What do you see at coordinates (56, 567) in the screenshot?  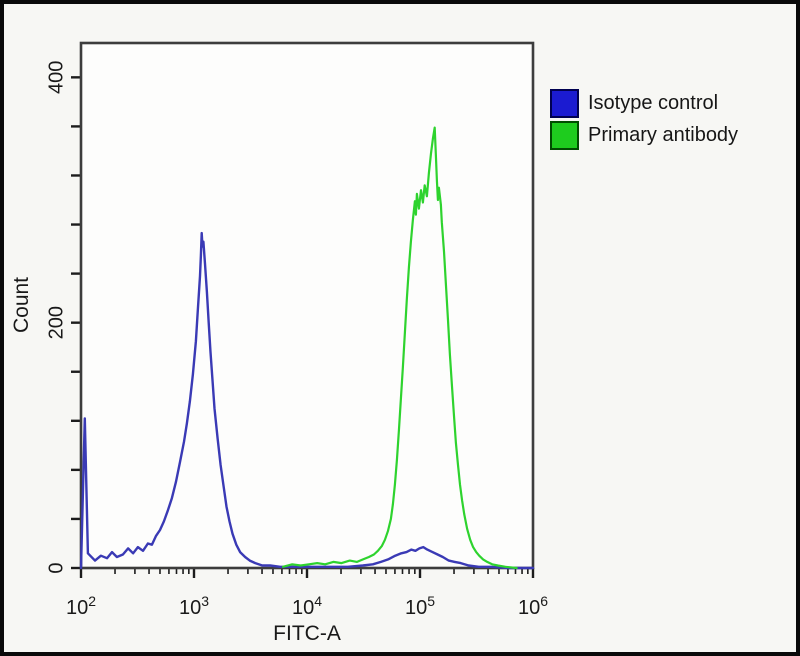 I see `y-tick-label: 0` at bounding box center [56, 567].